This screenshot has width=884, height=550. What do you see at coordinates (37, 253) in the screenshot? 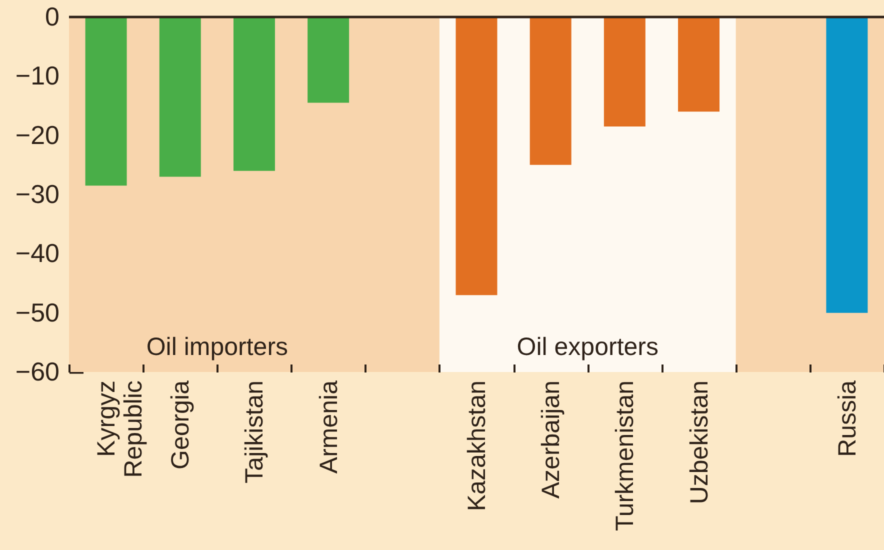
I see `y-tick-label: −40` at bounding box center [37, 253].